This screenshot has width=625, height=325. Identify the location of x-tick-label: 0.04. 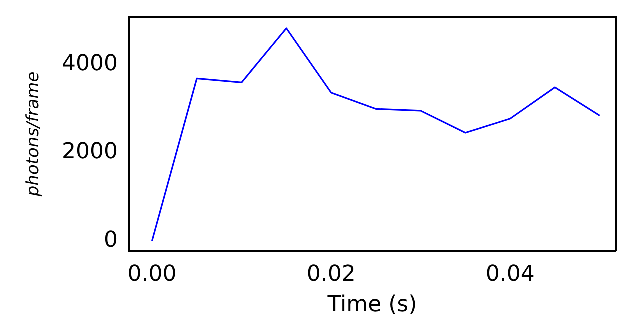
(510, 275).